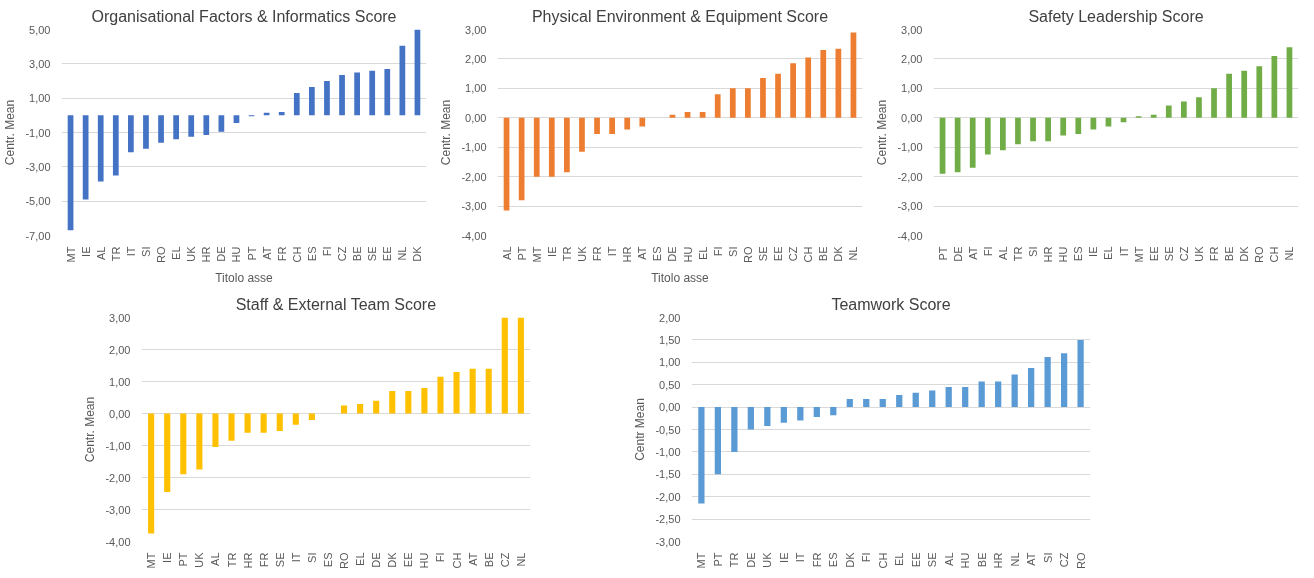 The height and width of the screenshot is (578, 1314). What do you see at coordinates (670, 317) in the screenshot?
I see `y-tick-label: 2,00` at bounding box center [670, 317].